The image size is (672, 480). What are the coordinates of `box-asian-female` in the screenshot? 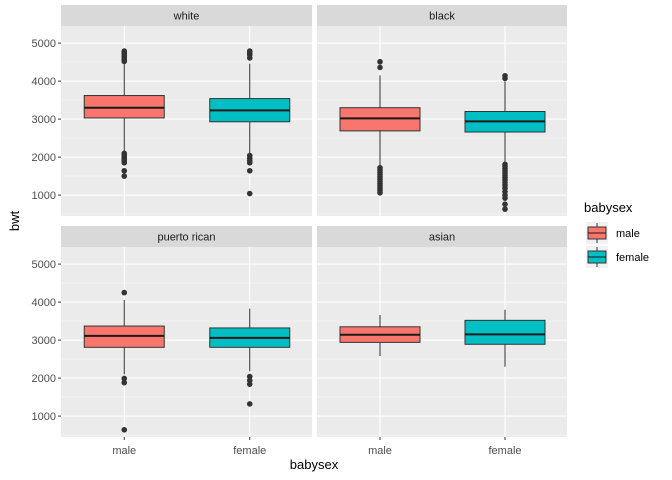 It's located at (505, 332).